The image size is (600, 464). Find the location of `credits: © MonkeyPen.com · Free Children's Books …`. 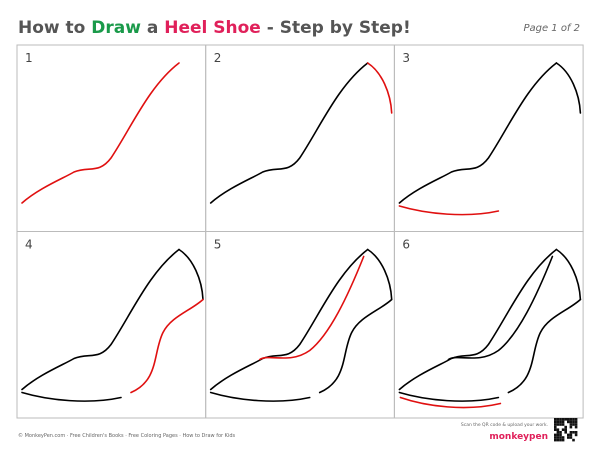

credits: © MonkeyPen.com · Free Children's Books … is located at coordinates (127, 435).